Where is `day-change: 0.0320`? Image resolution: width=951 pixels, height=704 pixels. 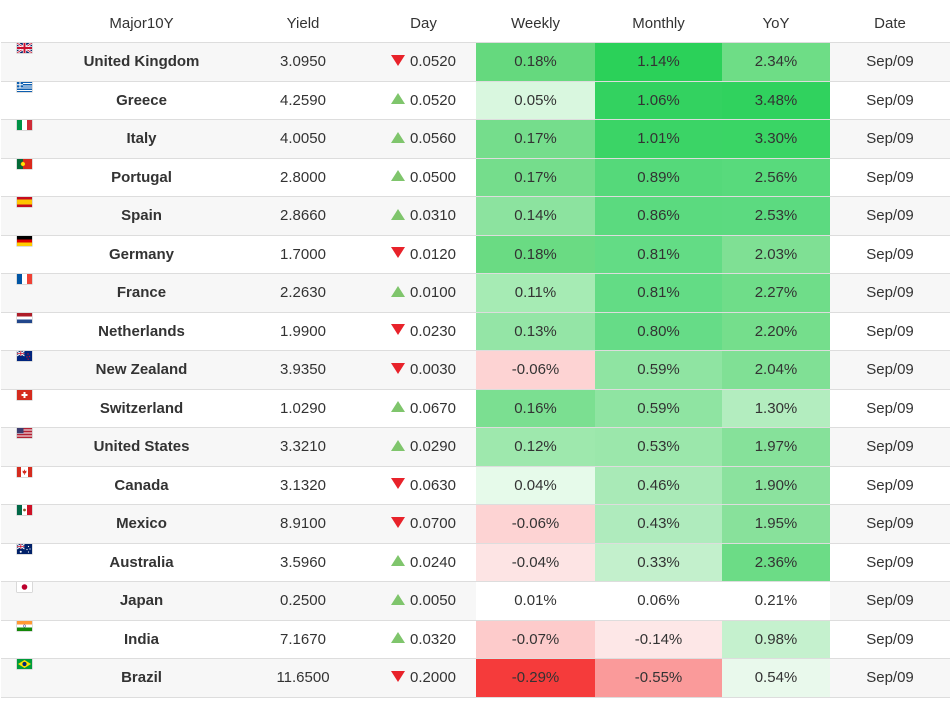 day-change: 0.0320 is located at coordinates (423, 639).